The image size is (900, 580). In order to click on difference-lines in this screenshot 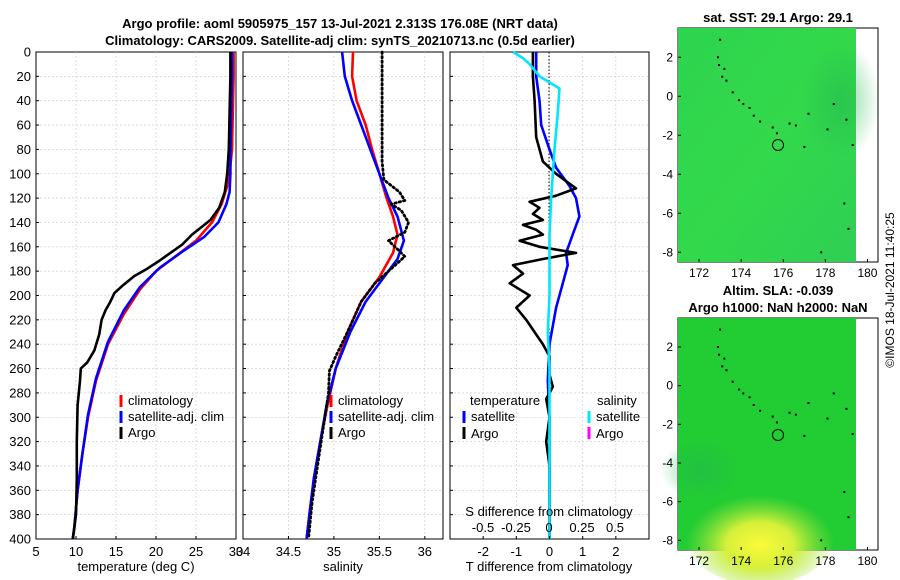, I will do `click(544, 294)`.